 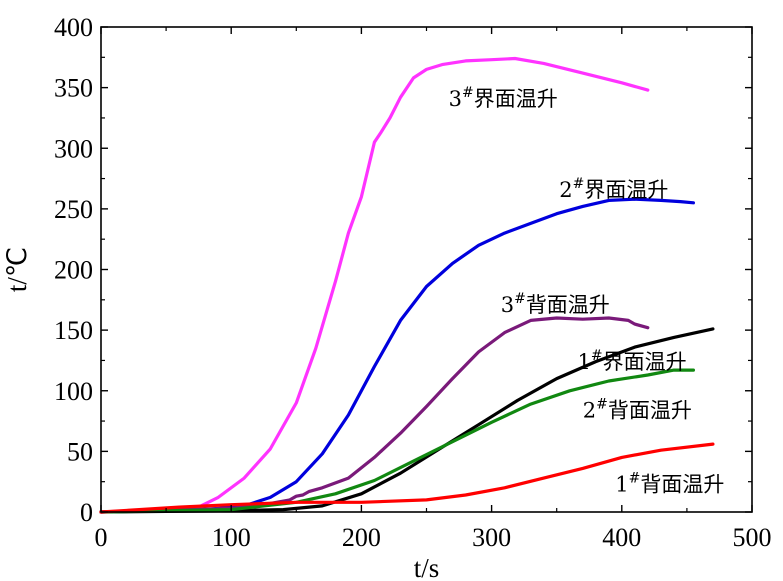 What do you see at coordinates (621, 537) in the screenshot?
I see `x-tick-label: 400` at bounding box center [621, 537].